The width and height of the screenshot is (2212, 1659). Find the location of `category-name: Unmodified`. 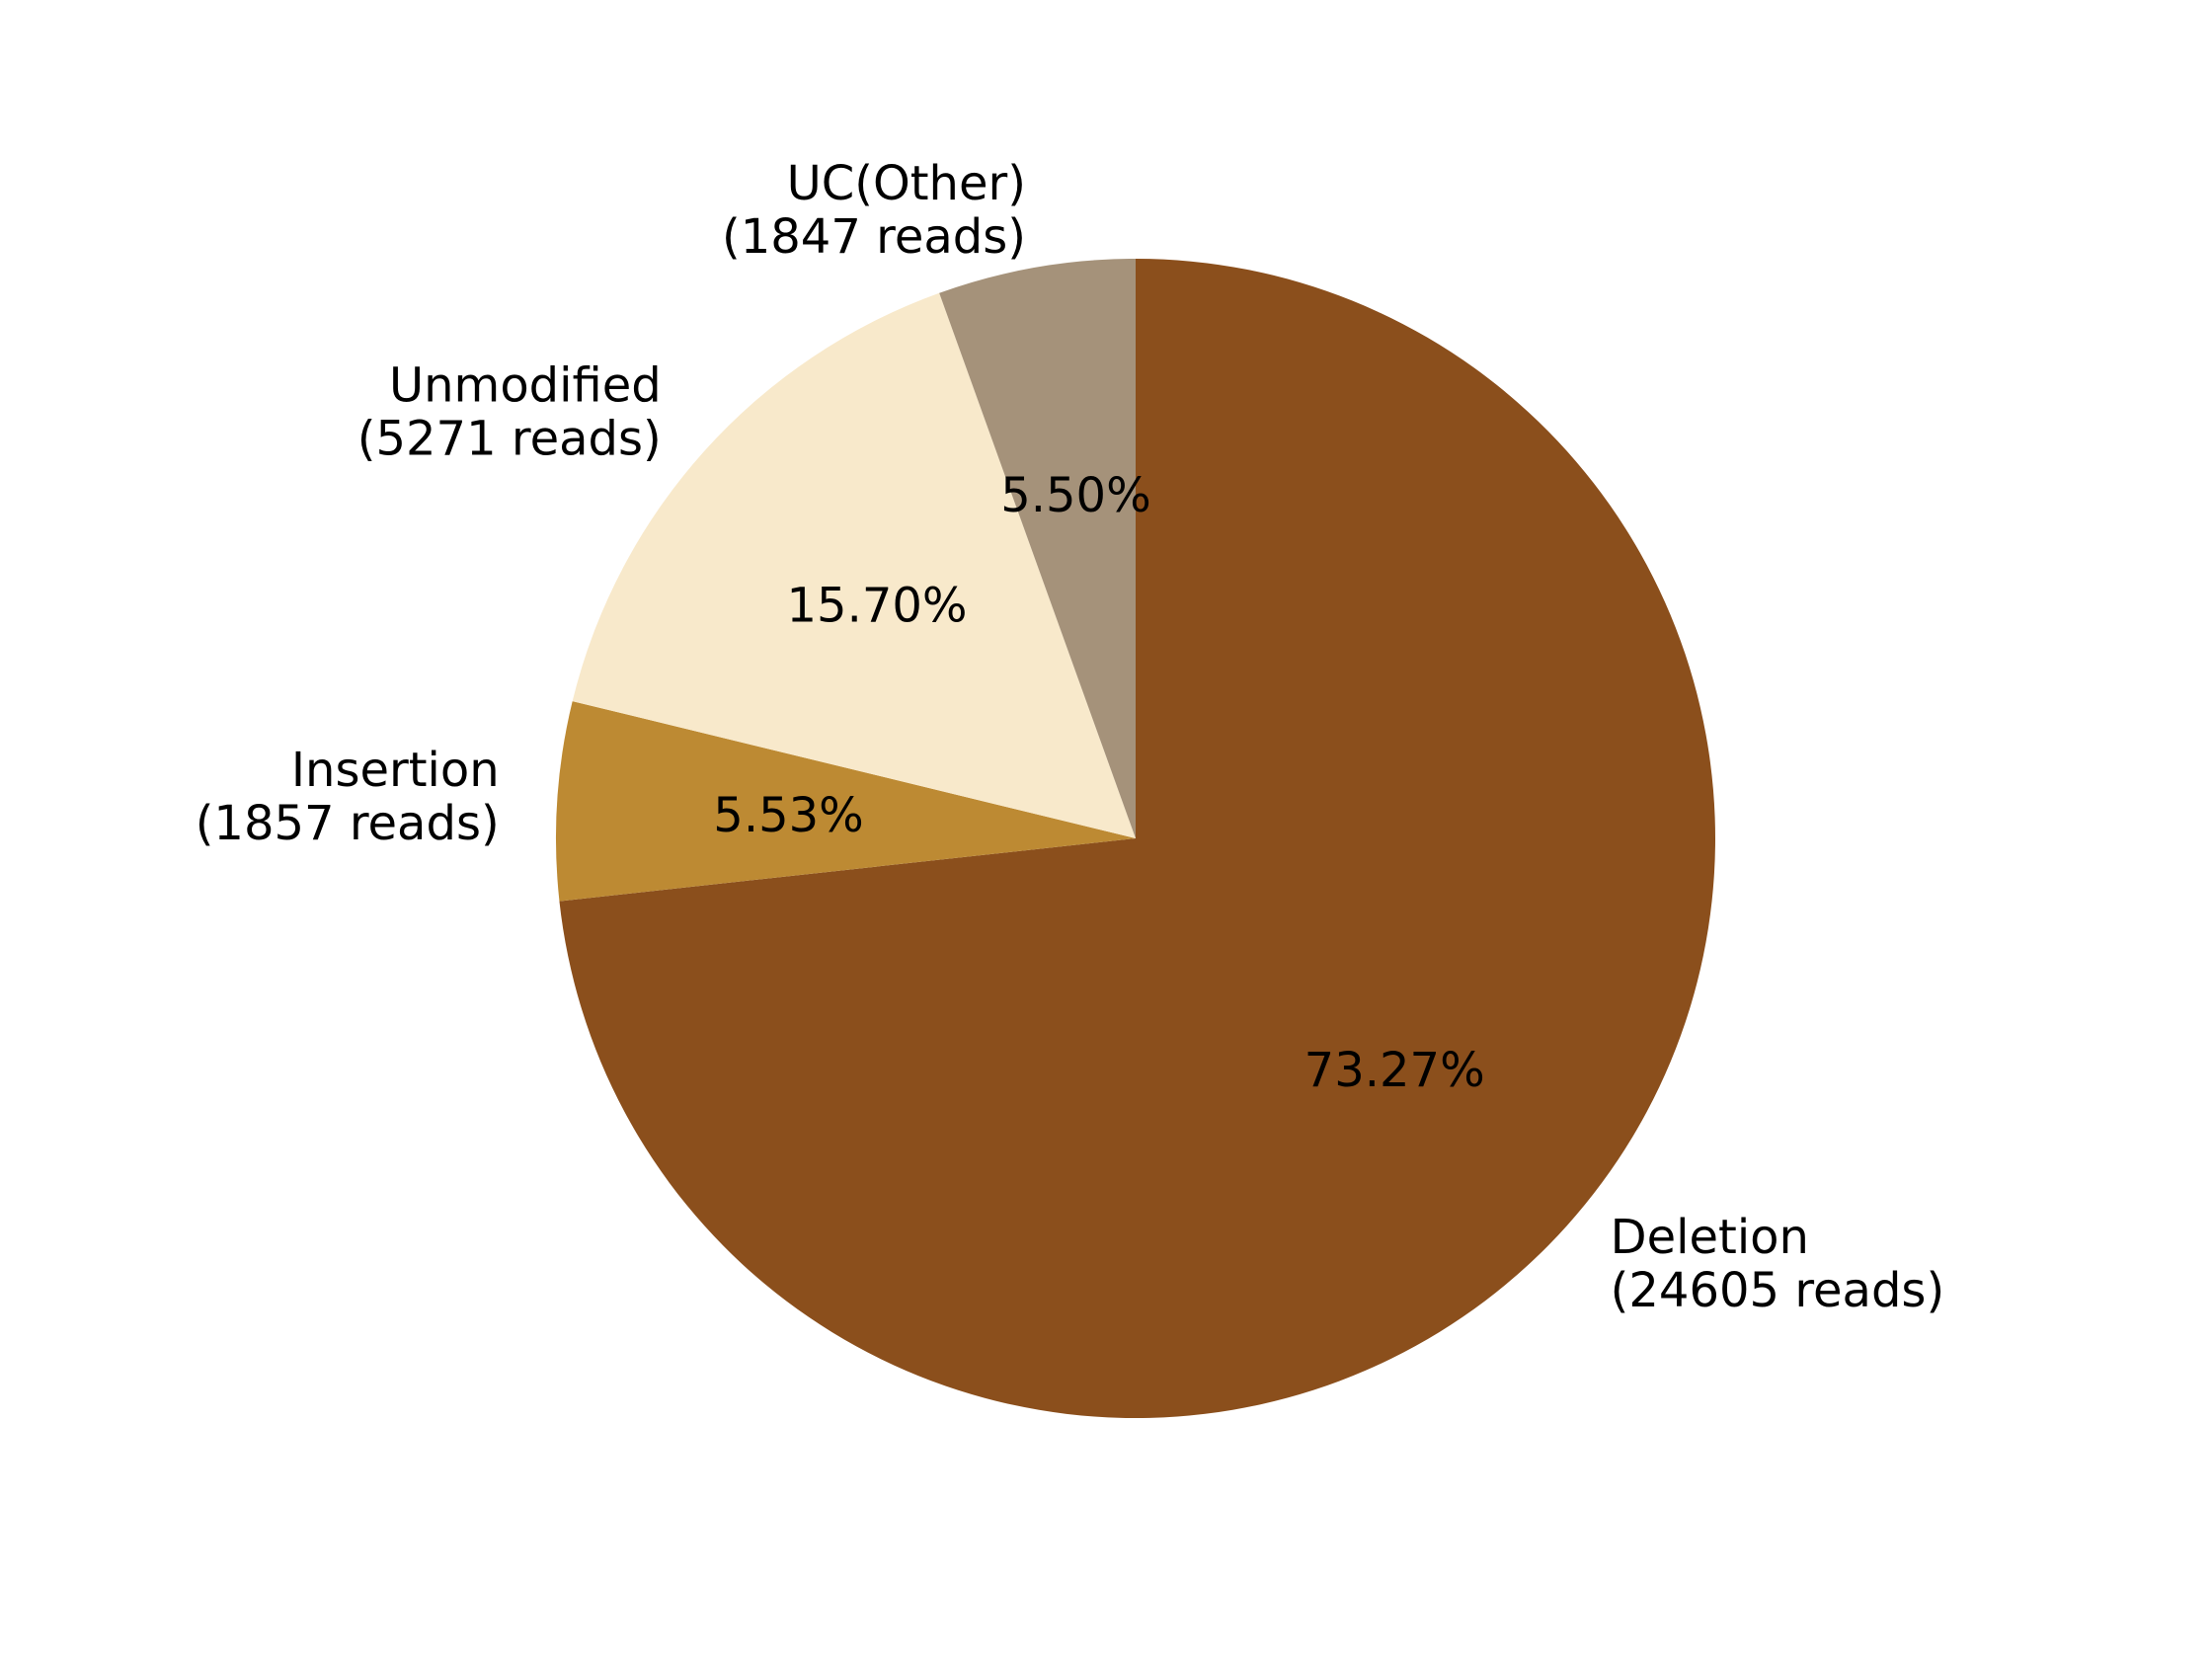

category-name: Unmodified is located at coordinates (526, 385).